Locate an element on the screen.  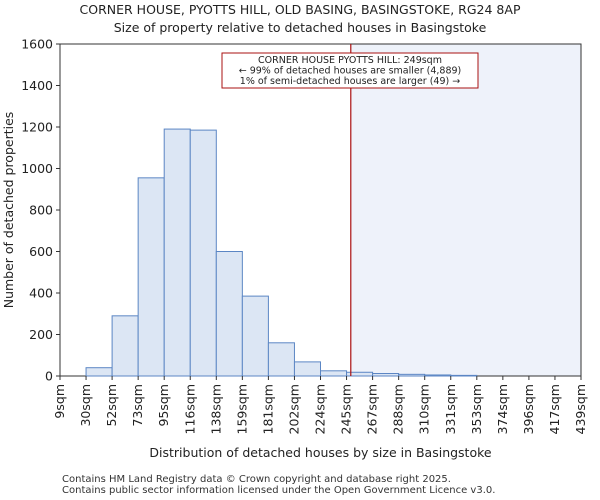
x-tick-label: 52sqm is located at coordinates (111, 405).